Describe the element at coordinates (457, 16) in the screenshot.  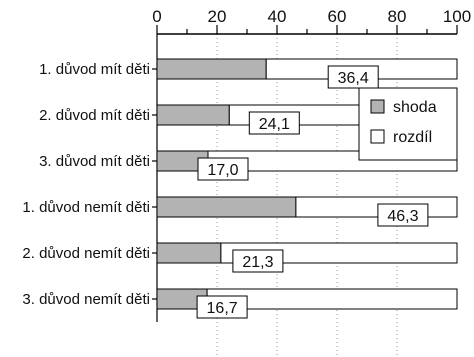
I see `x-tick-label: 100` at that location.